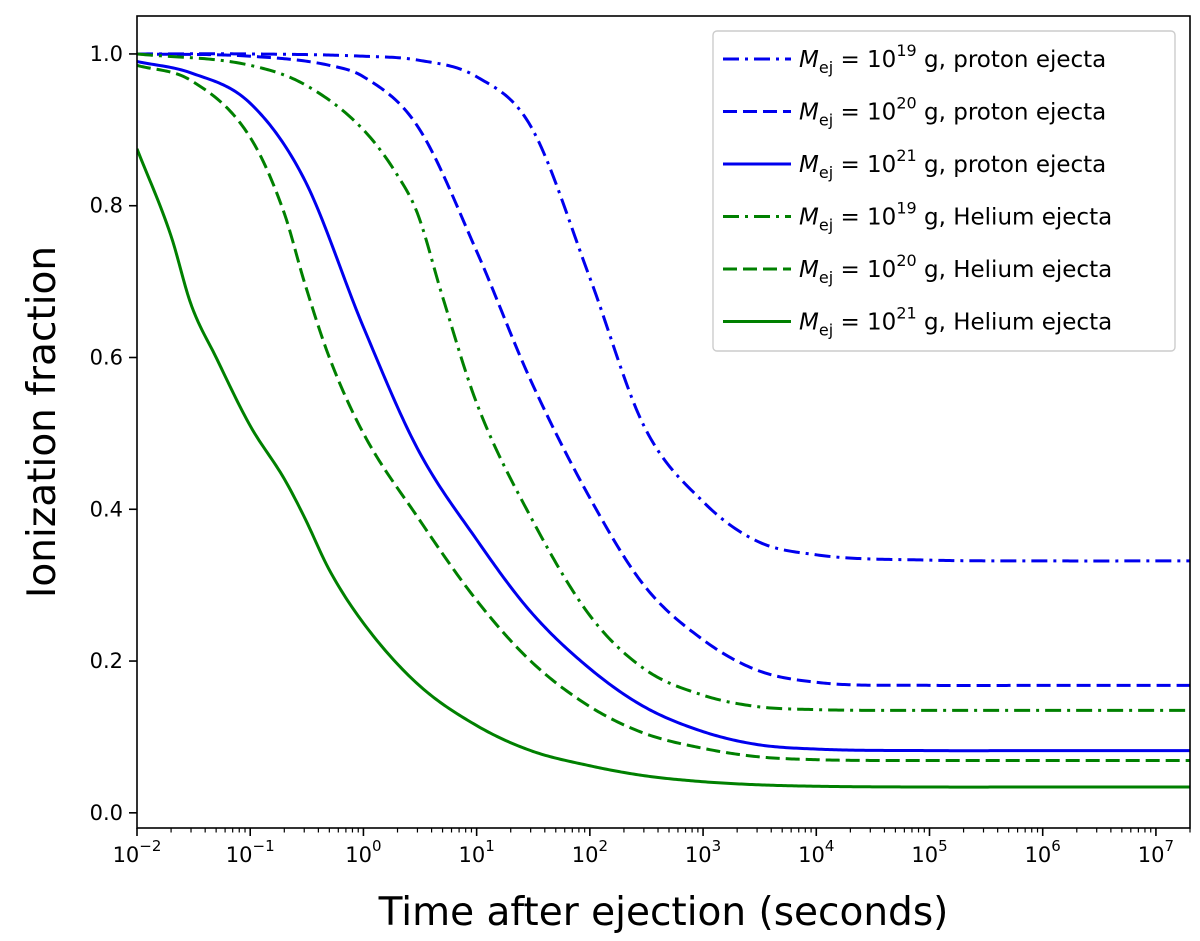  I want to click on legend-box, so click(944, 191).